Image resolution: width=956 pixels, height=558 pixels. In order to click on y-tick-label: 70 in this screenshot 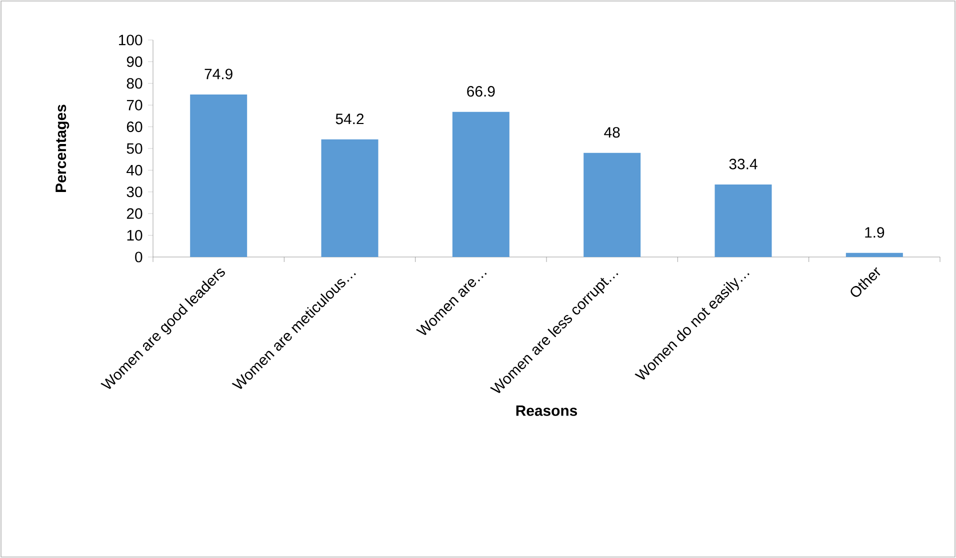, I will do `click(134, 105)`.